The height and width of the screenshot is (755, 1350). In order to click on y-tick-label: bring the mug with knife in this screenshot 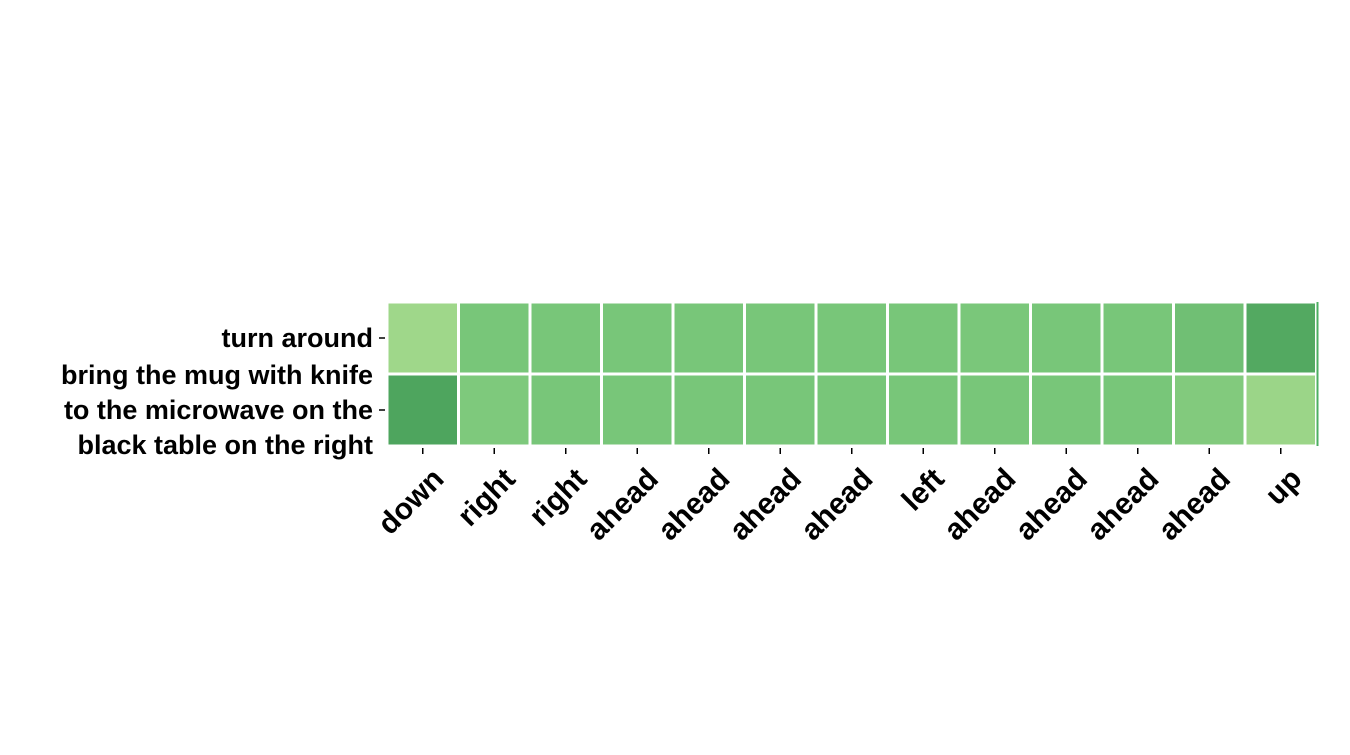, I will do `click(217, 375)`.